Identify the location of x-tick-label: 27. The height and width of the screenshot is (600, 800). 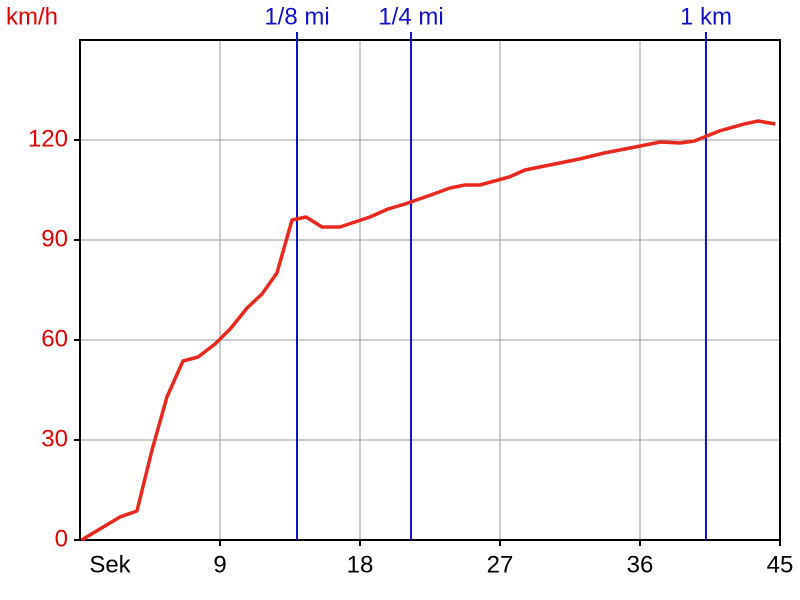
(500, 564).